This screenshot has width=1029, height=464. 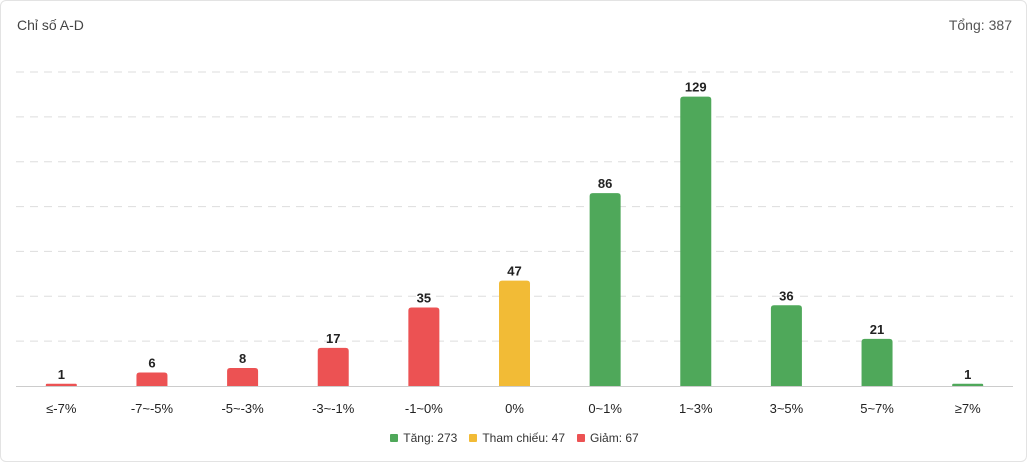 I want to click on x-tick-label-5: 0%, so click(x=514, y=408).